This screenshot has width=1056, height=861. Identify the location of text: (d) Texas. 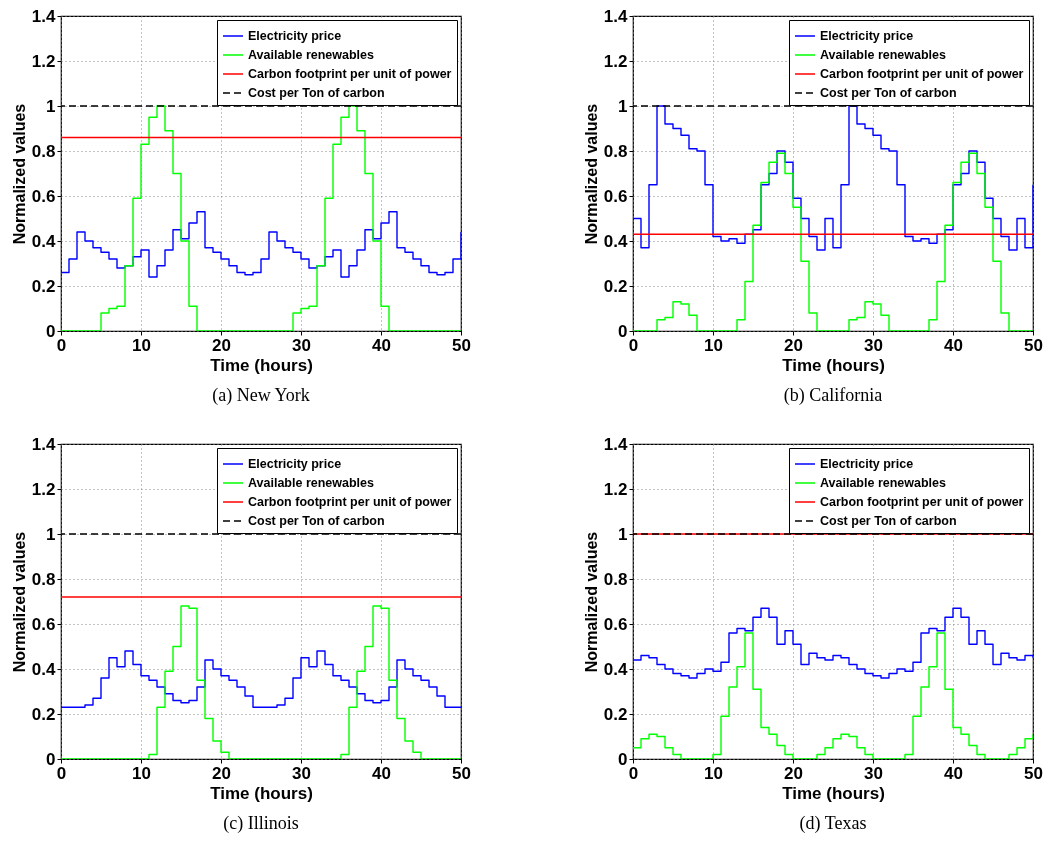
(833, 823).